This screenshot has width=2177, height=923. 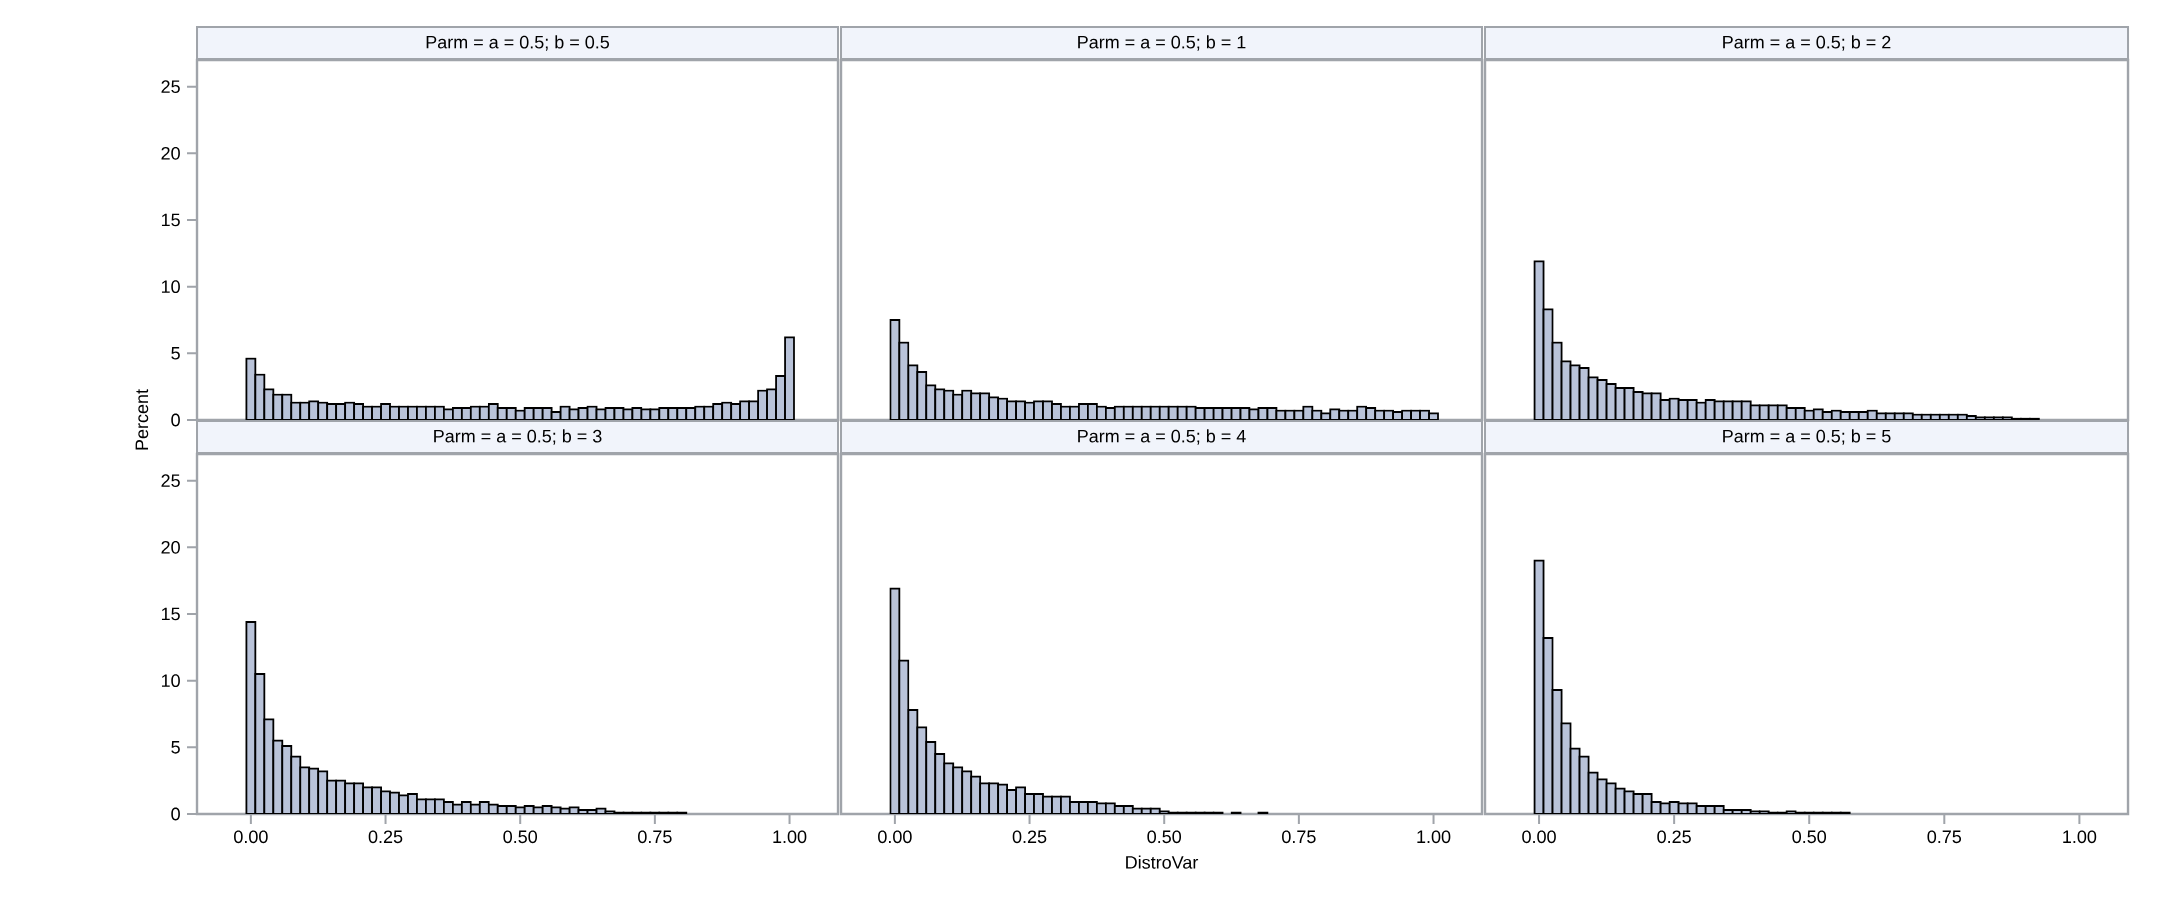 I want to click on y-axis-title: Percent, so click(x=142, y=419).